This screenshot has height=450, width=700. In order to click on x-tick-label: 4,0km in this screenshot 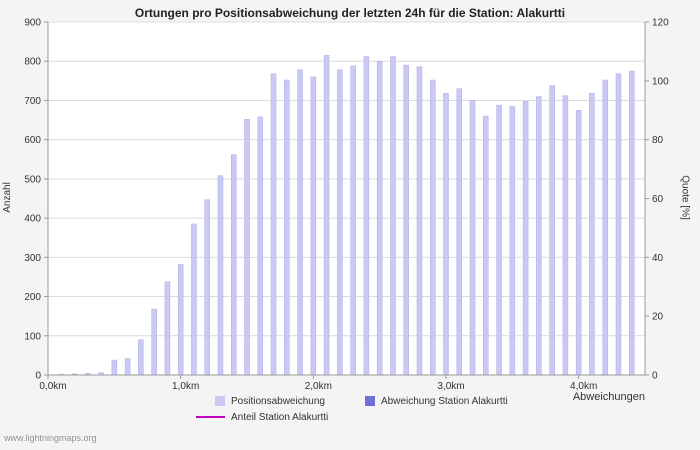, I will do `click(583, 386)`.